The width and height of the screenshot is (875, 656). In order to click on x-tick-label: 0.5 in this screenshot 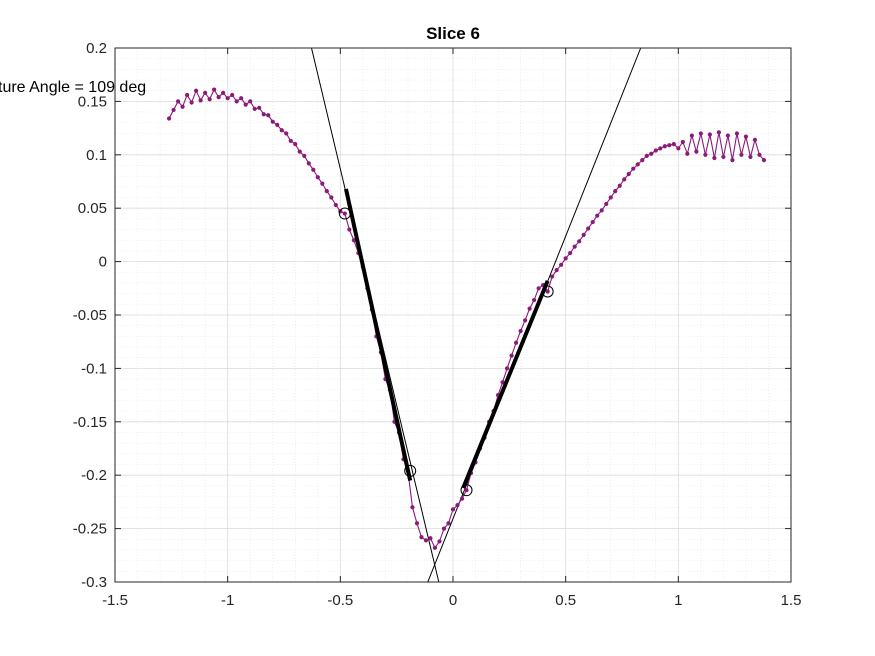, I will do `click(565, 600)`.